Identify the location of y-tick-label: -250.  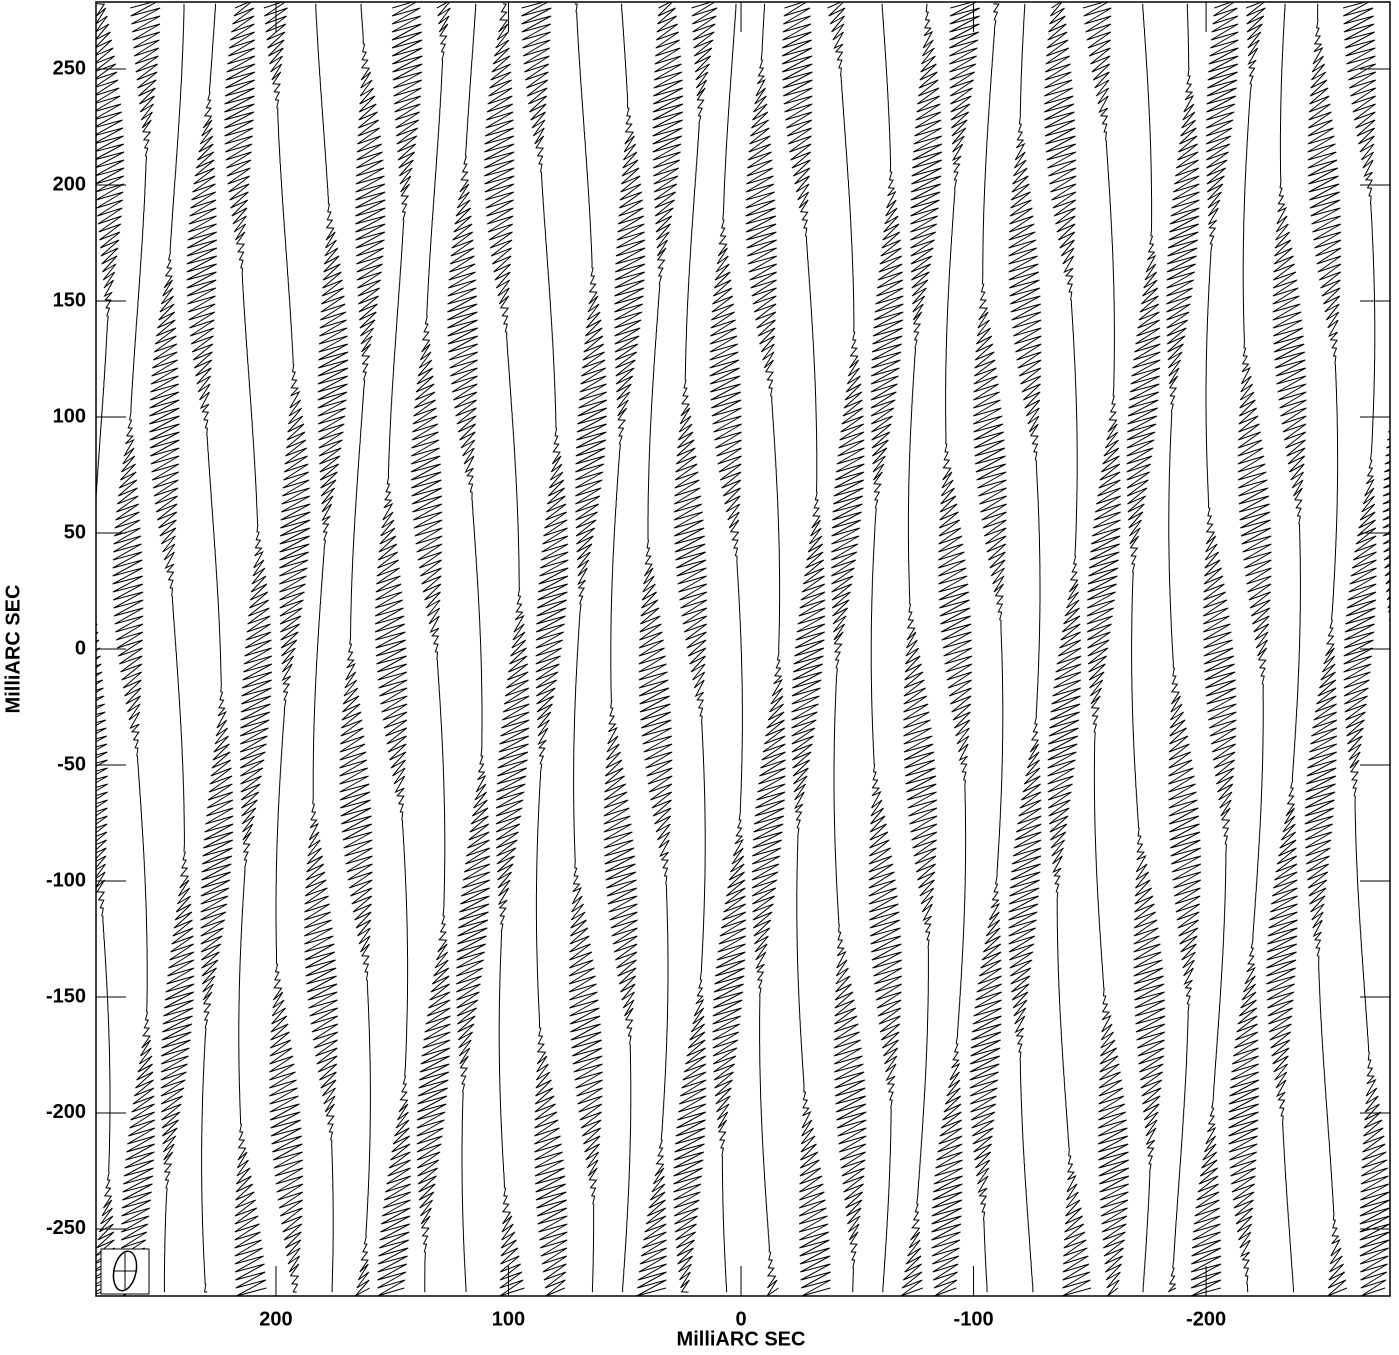
(66, 1228).